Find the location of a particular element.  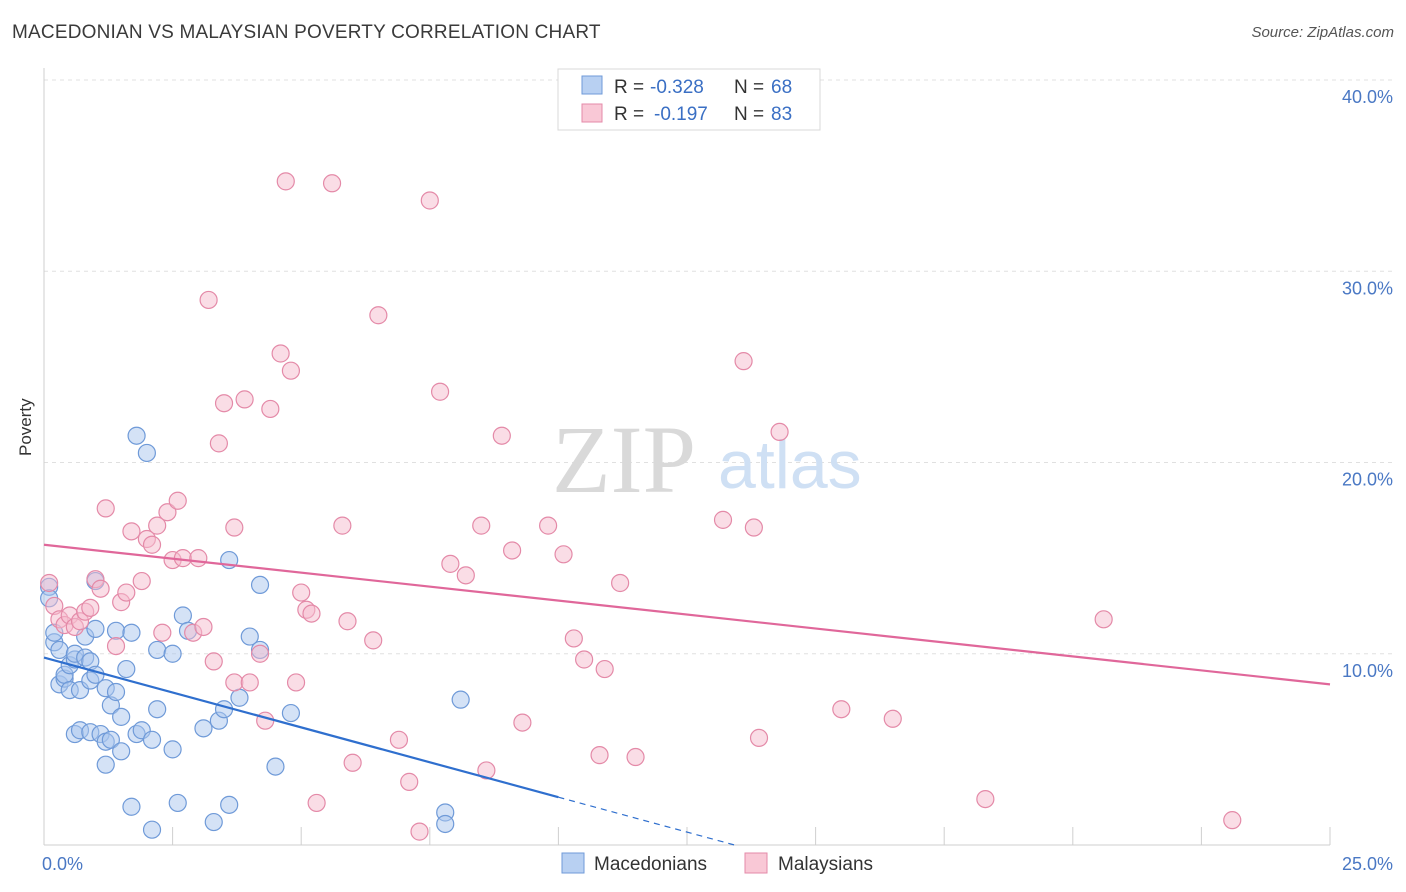

watermark-zip: ZIP is located at coordinates (624, 459).